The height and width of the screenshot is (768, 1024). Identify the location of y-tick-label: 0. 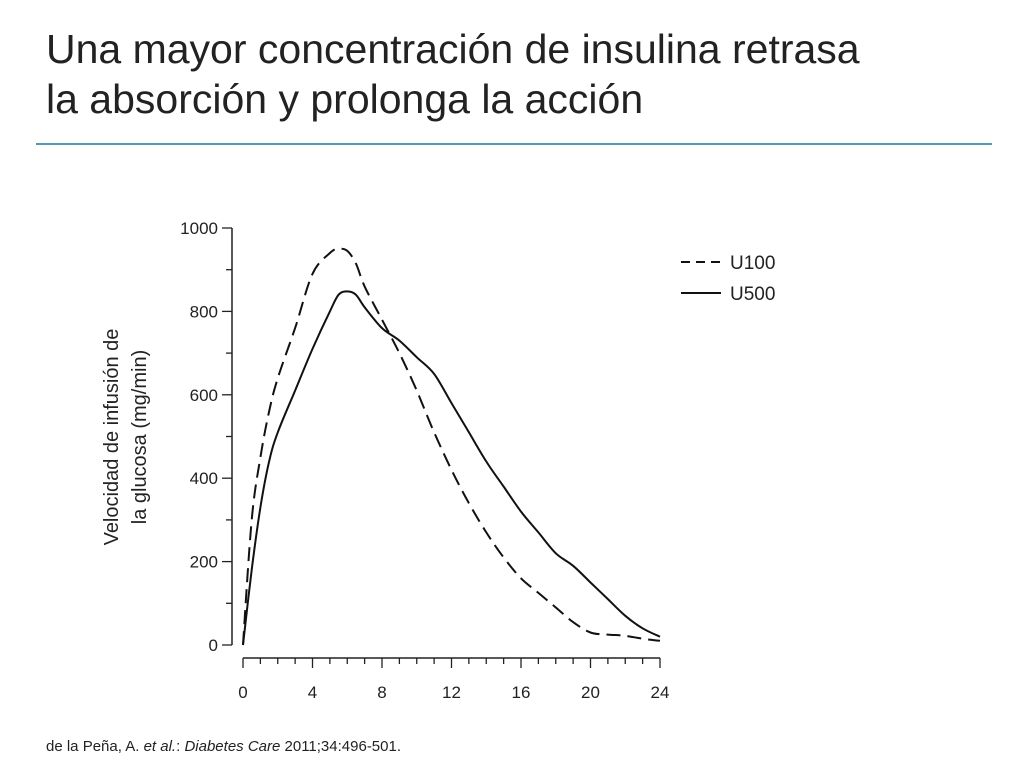
(213, 645).